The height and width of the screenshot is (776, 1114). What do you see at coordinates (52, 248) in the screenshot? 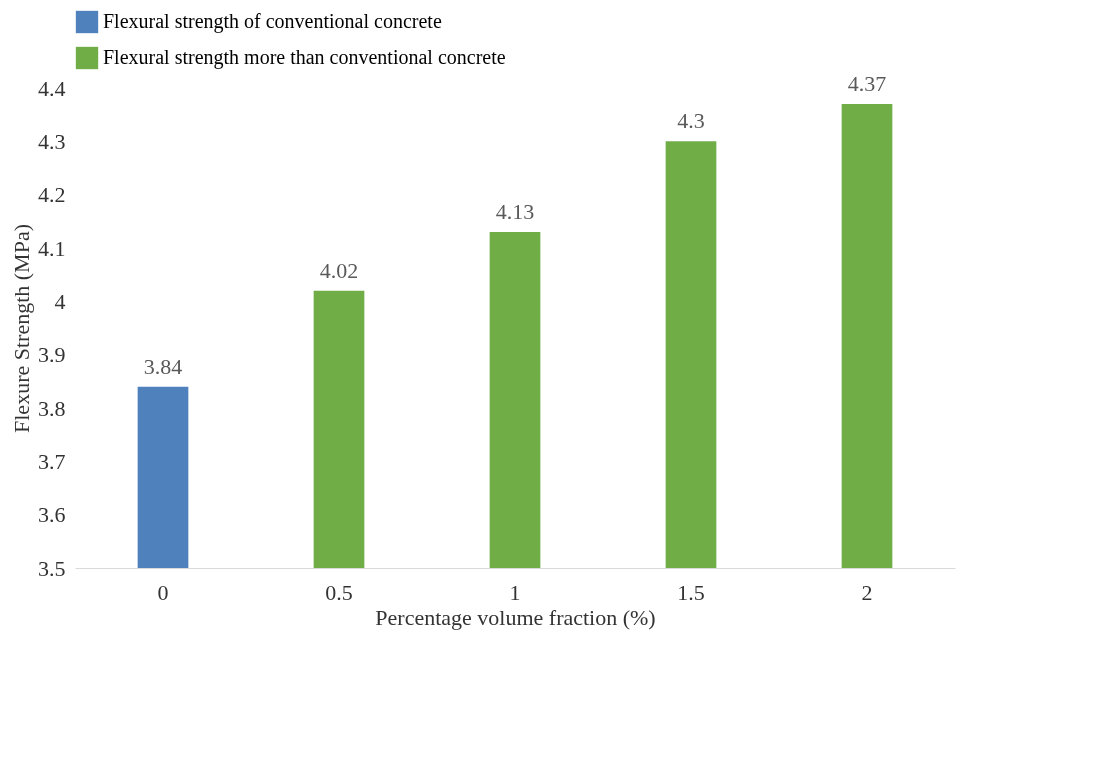
I see `y-tick-label: 4.1` at bounding box center [52, 248].